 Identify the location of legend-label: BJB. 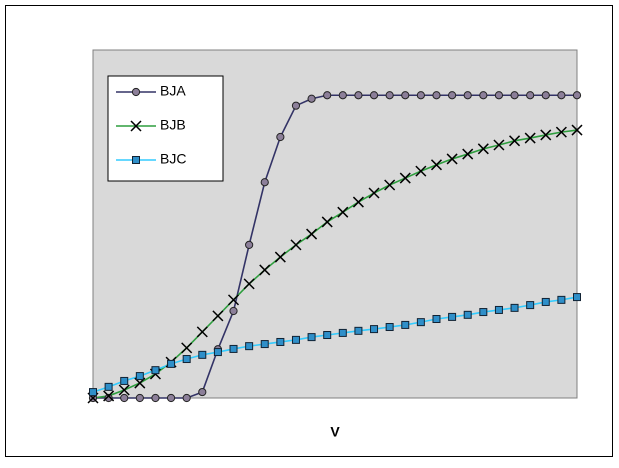
(173, 125).